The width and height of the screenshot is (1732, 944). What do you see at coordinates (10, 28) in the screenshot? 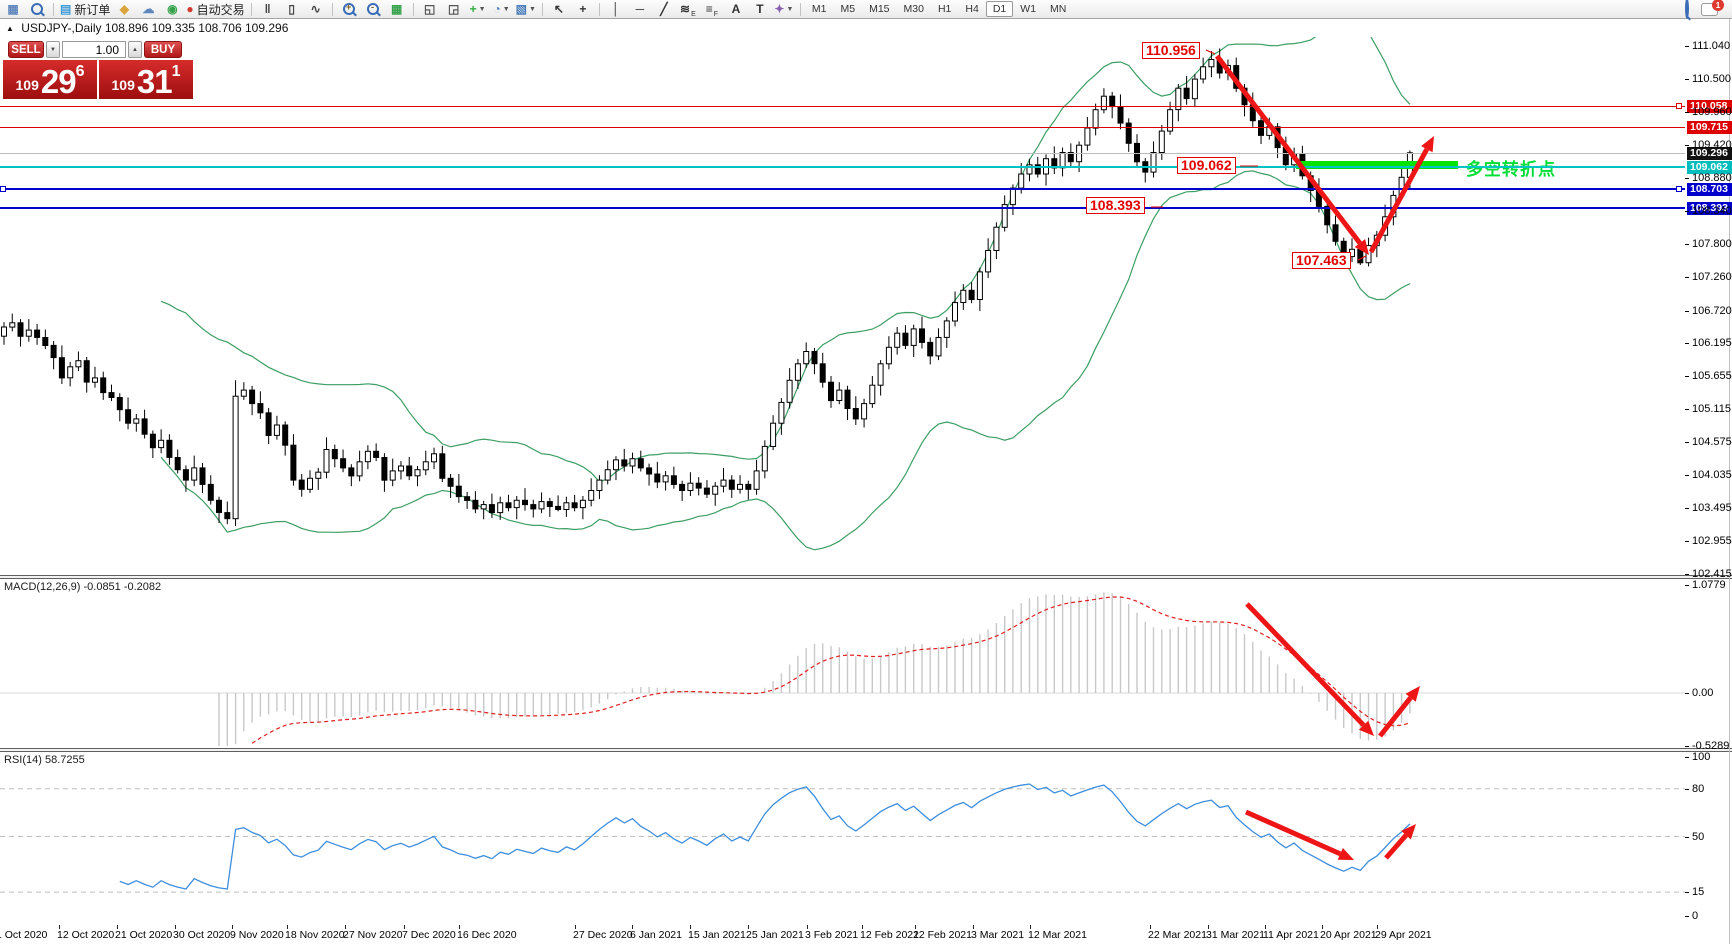
I see `collapse-one-click-icon: ▲` at bounding box center [10, 28].